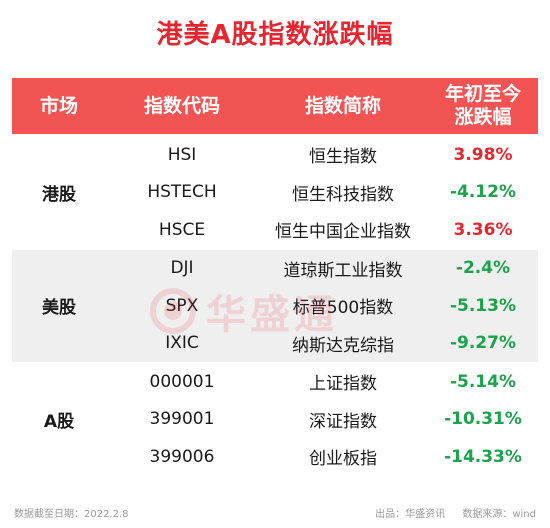 Image resolution: width=550 pixels, height=528 pixels. What do you see at coordinates (181, 105) in the screenshot?
I see `header-code: 指数代码` at bounding box center [181, 105].